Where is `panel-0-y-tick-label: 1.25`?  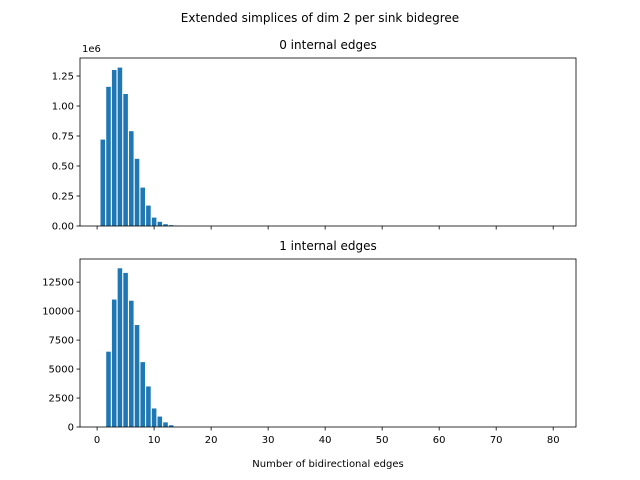 panel-0-y-tick-label: 1.25 is located at coordinates (63, 77).